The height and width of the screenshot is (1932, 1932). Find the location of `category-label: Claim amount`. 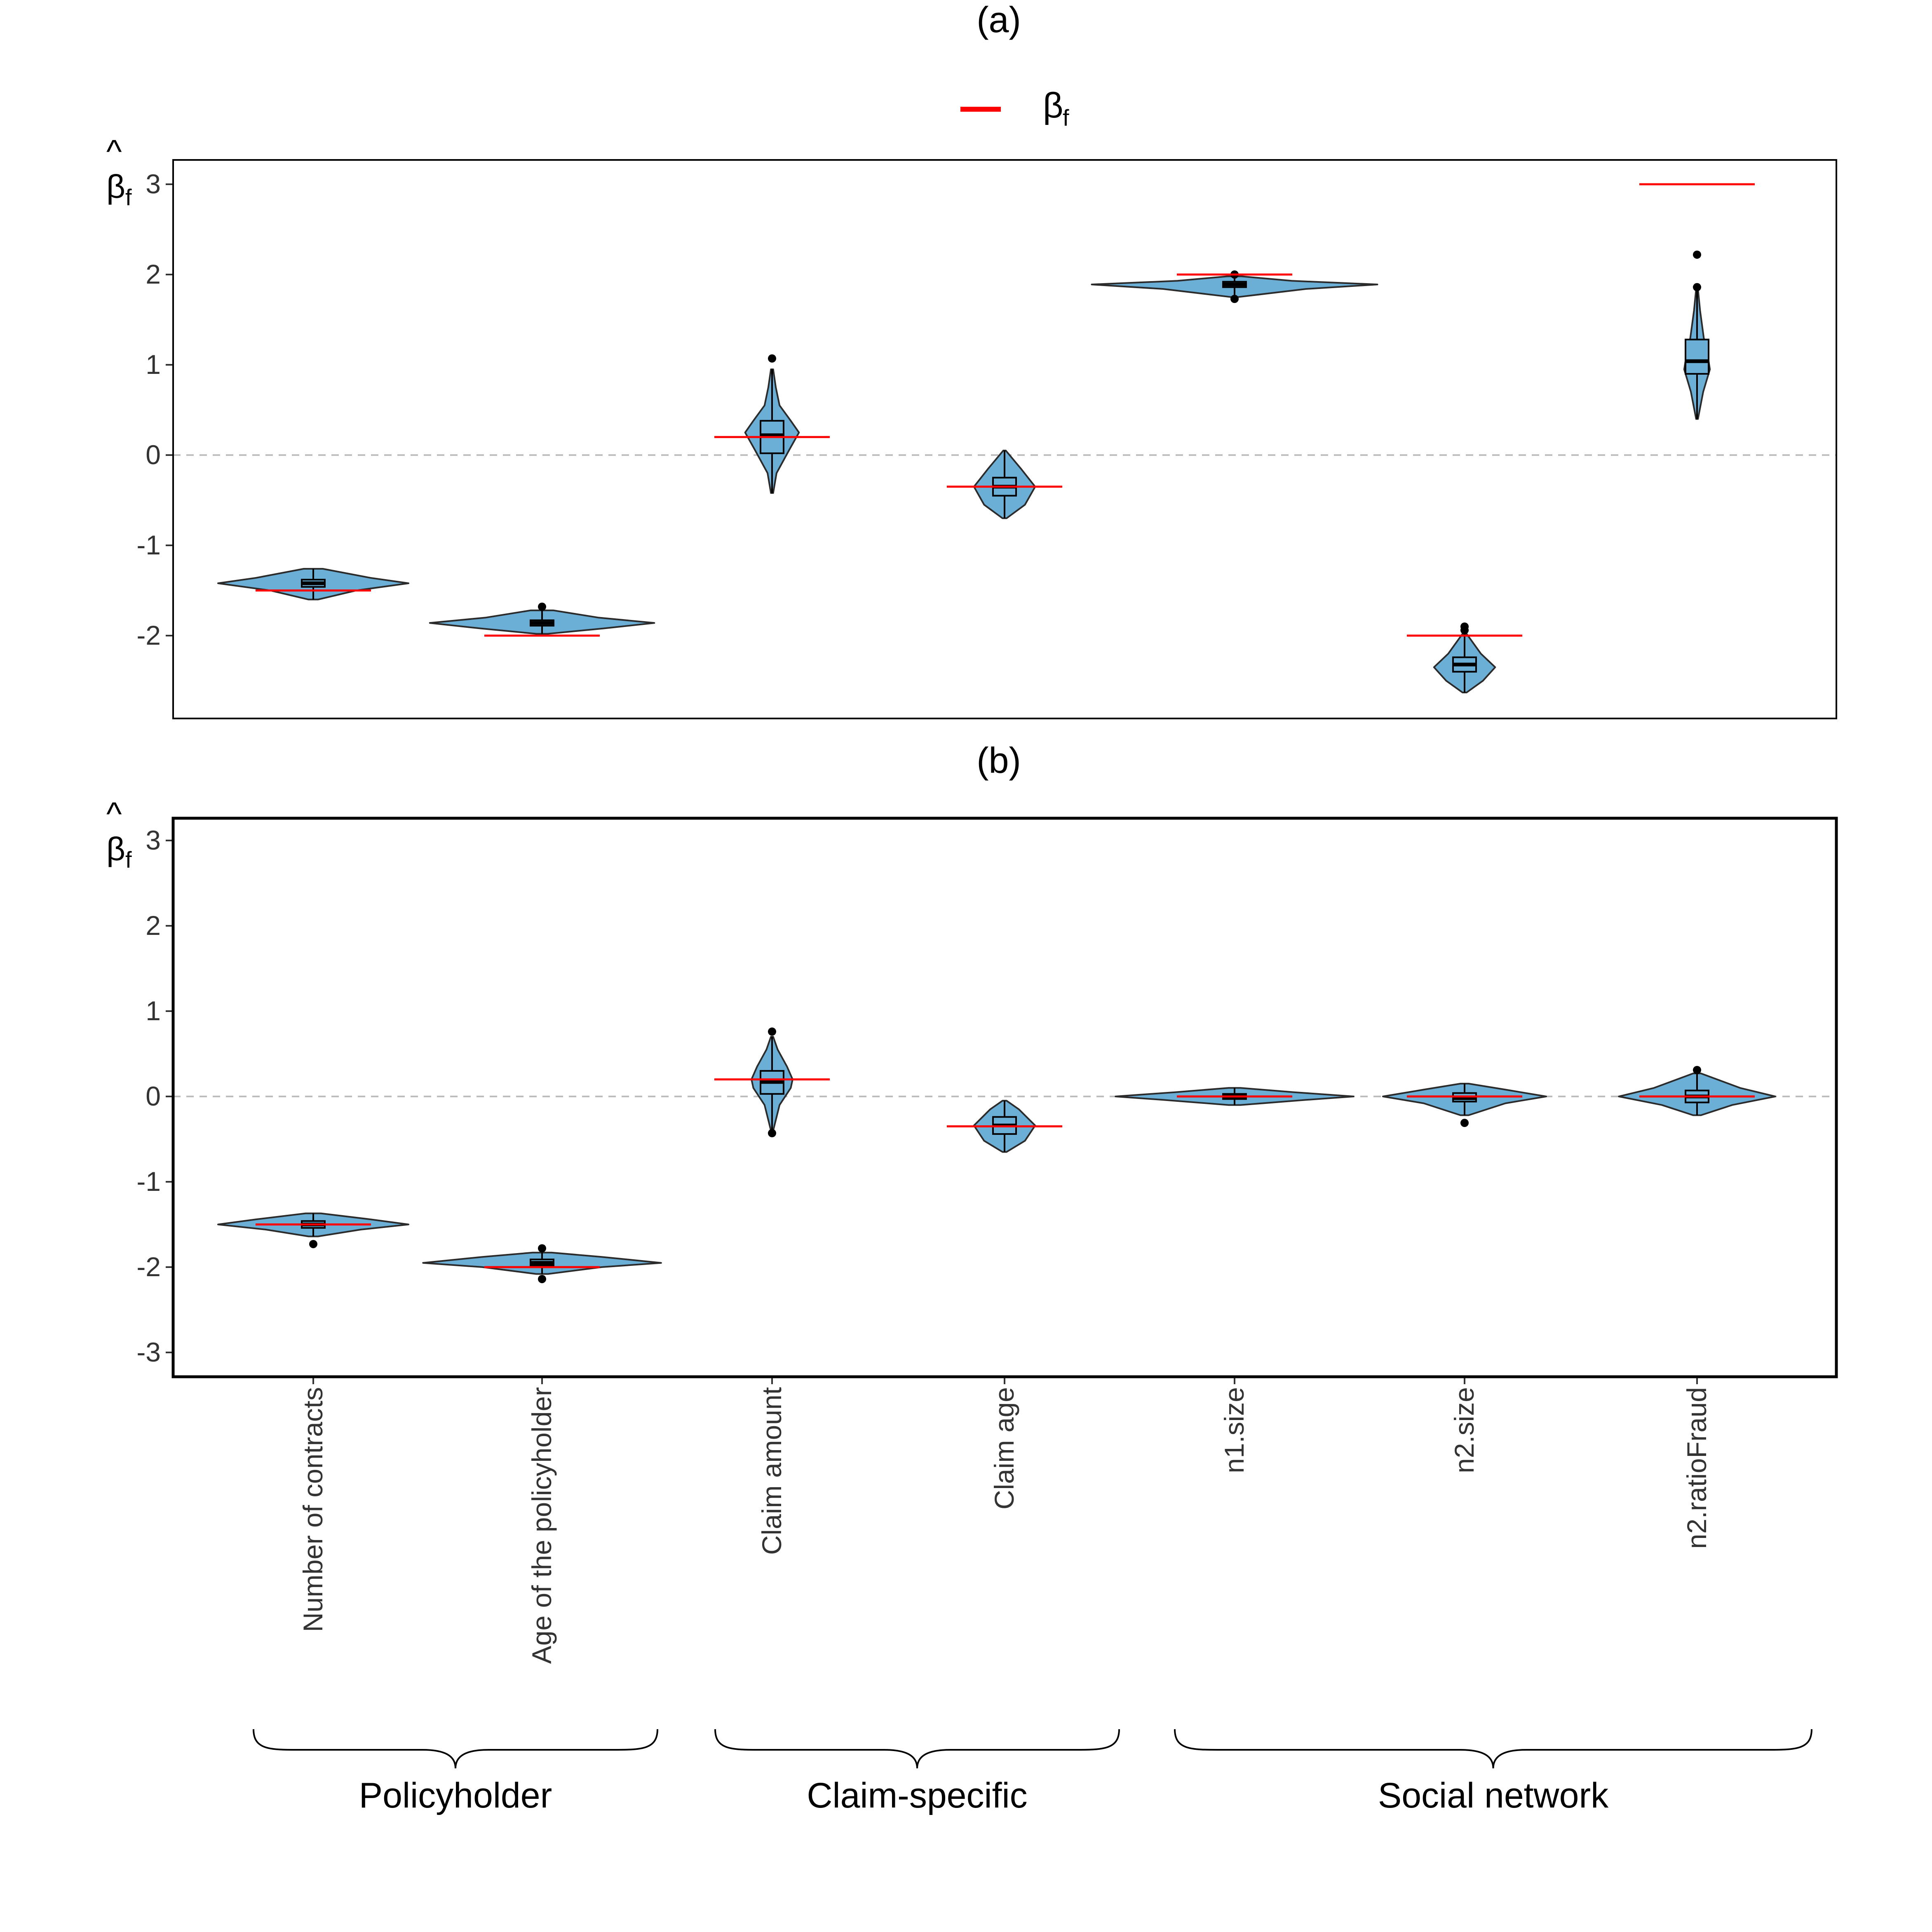

category-label: Claim amount is located at coordinates (771, 1471).